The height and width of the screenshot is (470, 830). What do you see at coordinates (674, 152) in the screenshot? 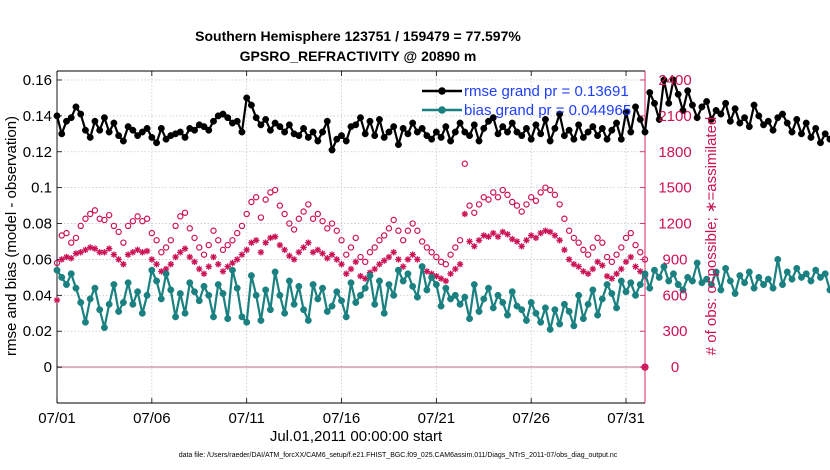
I see `y-right-tick-label: 1800` at bounding box center [674, 152].